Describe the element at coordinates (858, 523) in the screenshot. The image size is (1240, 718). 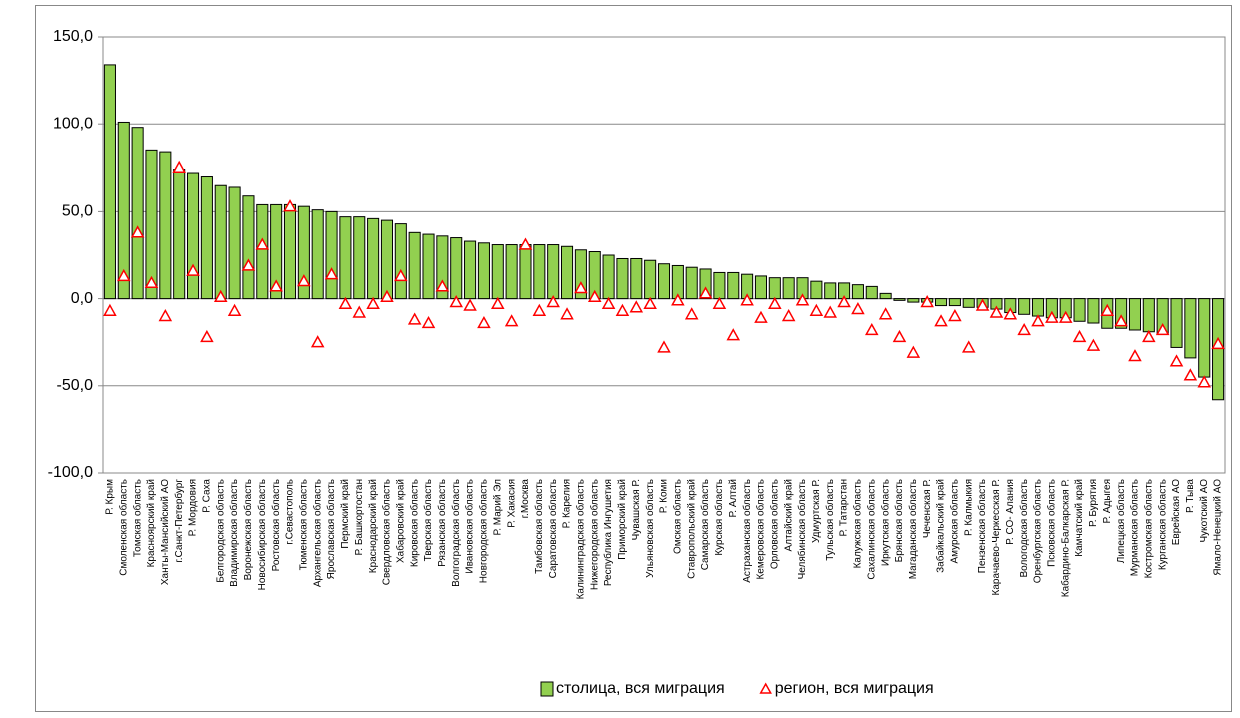
I see `x-tick-label: Калужская область` at that location.